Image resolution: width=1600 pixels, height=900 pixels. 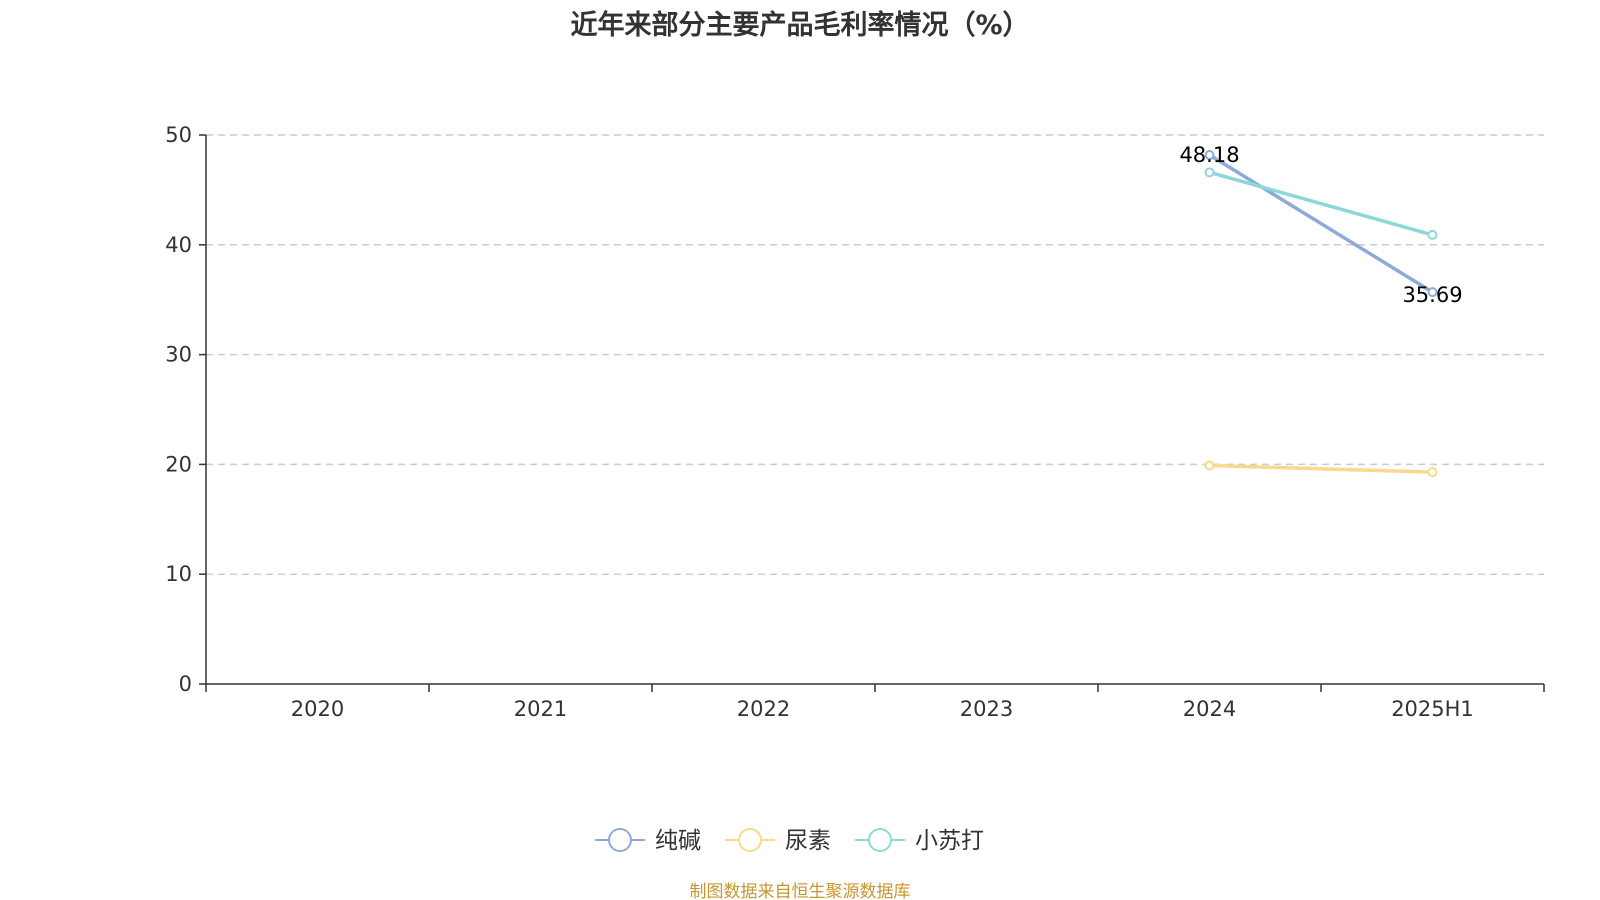 I want to click on data-labels: 48.18 35.69, so click(x=1320, y=225).